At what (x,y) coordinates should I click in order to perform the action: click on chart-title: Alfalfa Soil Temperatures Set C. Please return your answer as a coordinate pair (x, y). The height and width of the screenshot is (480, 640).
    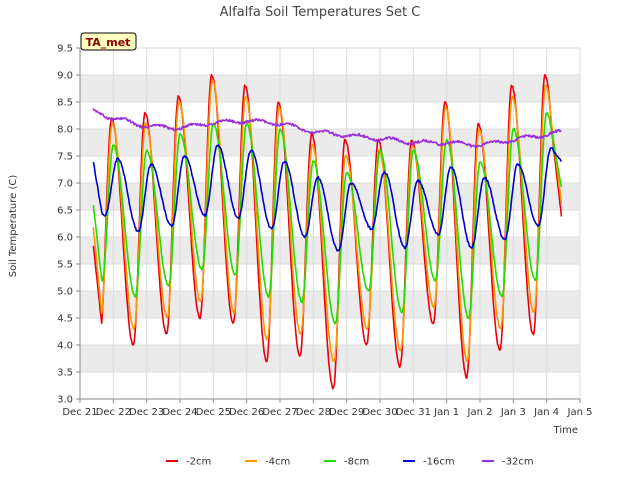
    Looking at the image, I should click on (320, 12).